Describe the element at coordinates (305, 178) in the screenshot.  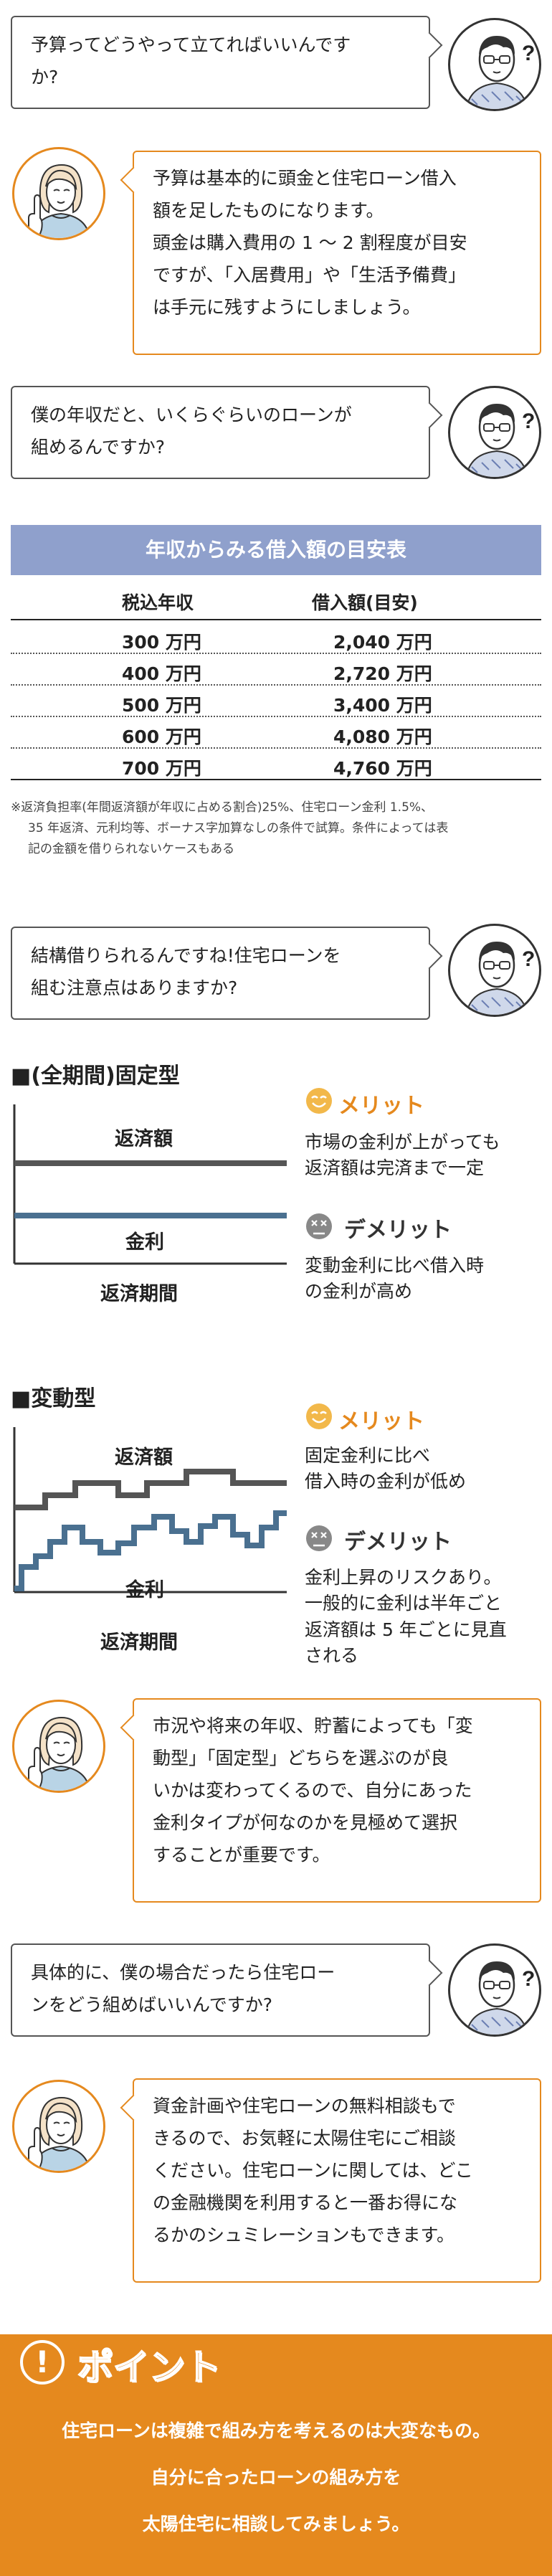
I see `bubble-line: 予算は基本的に頭金と住宅ローン借入` at that location.